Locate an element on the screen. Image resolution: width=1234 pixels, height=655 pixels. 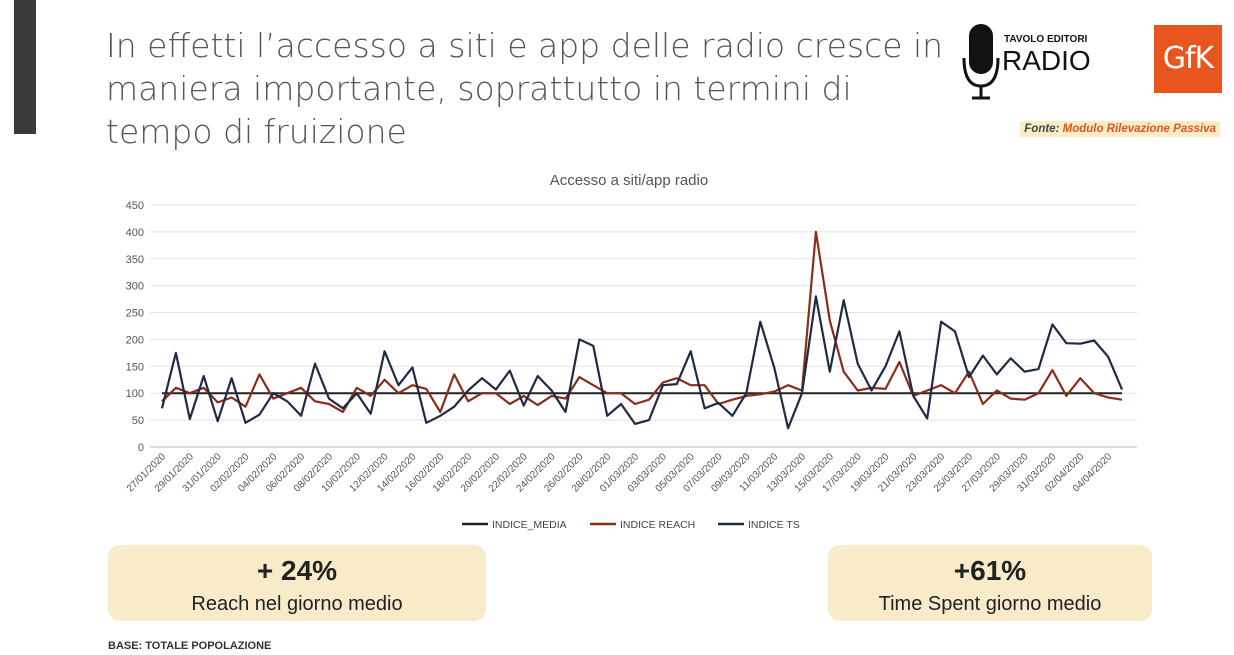
tavolo-editori-radio-logo: TAVOLO EDITORI RADIO is located at coordinates (1026, 62).